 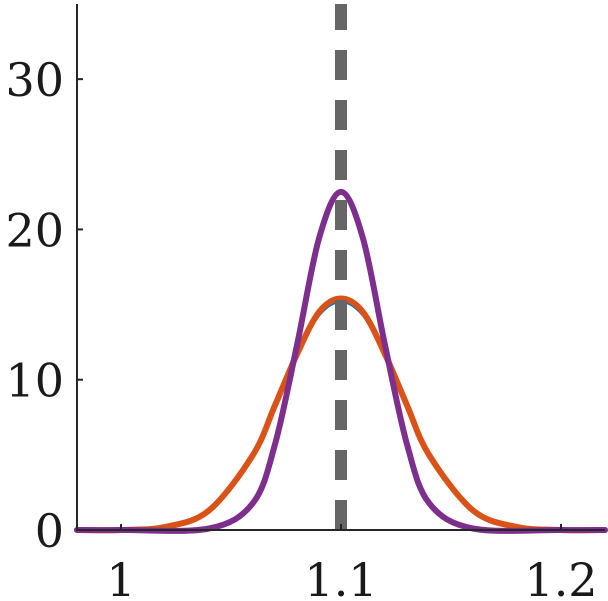 What do you see at coordinates (34, 381) in the screenshot?
I see `y-tick-label: 10` at bounding box center [34, 381].